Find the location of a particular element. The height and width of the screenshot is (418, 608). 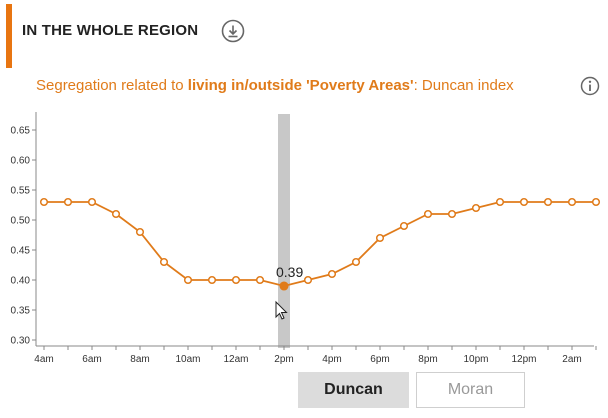

x-tick-label: 2pm is located at coordinates (283, 359).